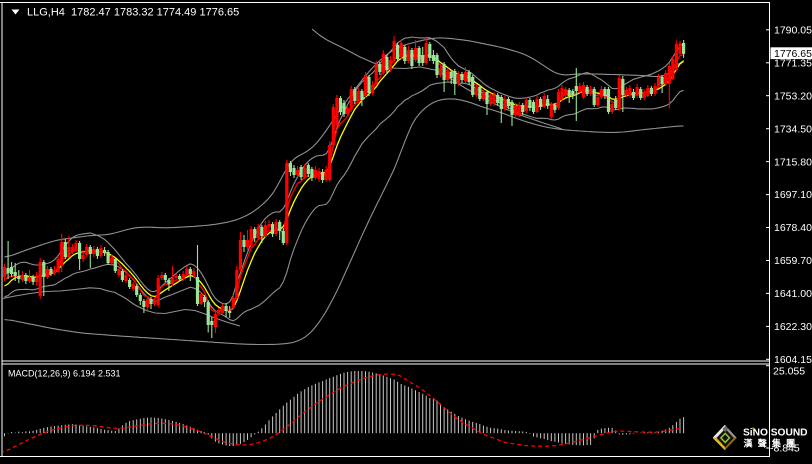 This screenshot has width=812, height=464. Describe the element at coordinates (772, 443) in the screenshot. I see `svg-text: 漢聲集團` at that location.